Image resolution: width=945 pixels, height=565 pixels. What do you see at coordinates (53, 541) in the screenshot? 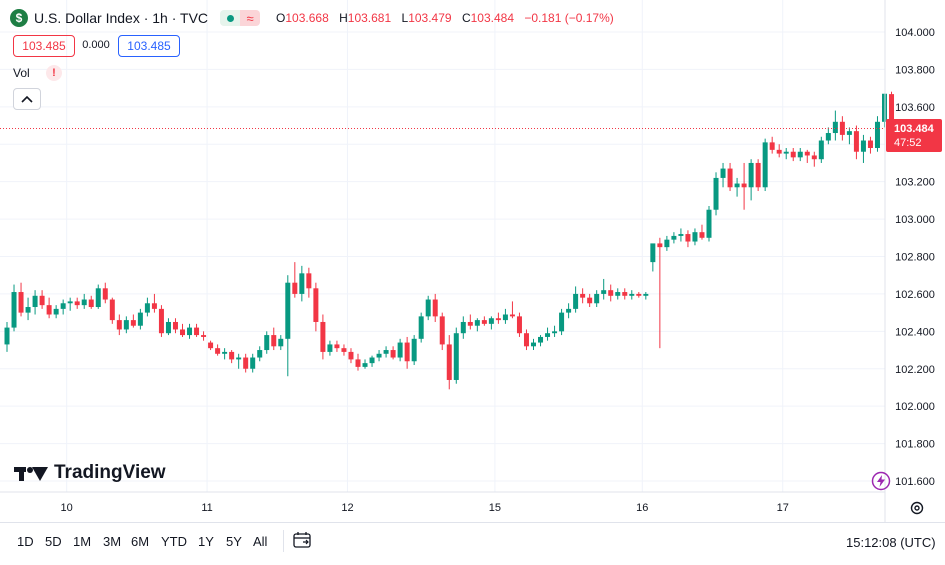
I see `range-button-5d: 5D` at bounding box center [53, 541].